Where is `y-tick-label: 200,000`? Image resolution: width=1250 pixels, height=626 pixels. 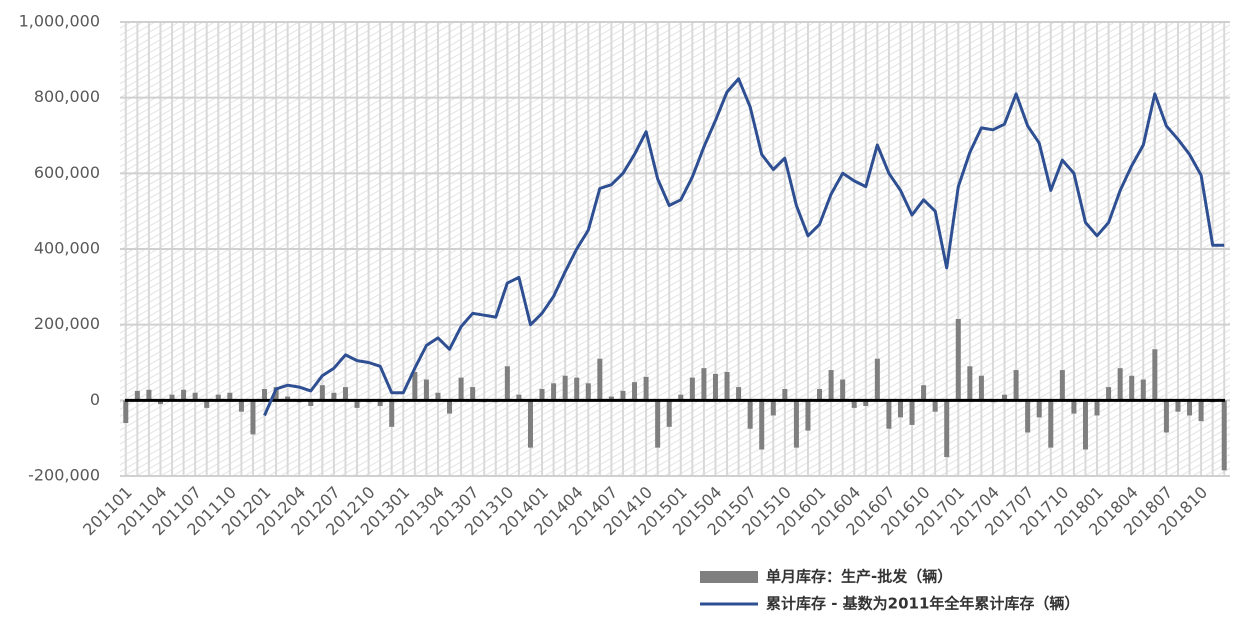
y-tick-label: 200,000 is located at coordinates (67, 323).